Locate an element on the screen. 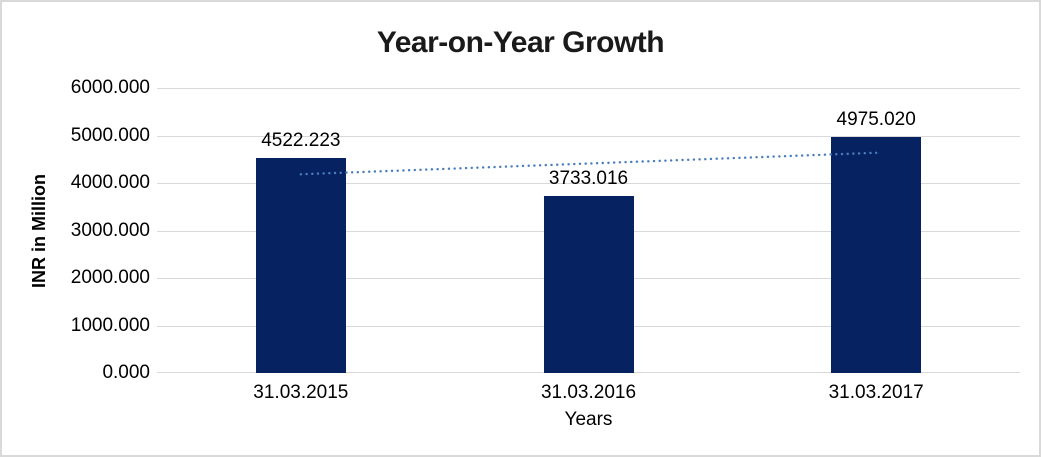  chart-title: Year-on-Year Growth is located at coordinates (520, 42).